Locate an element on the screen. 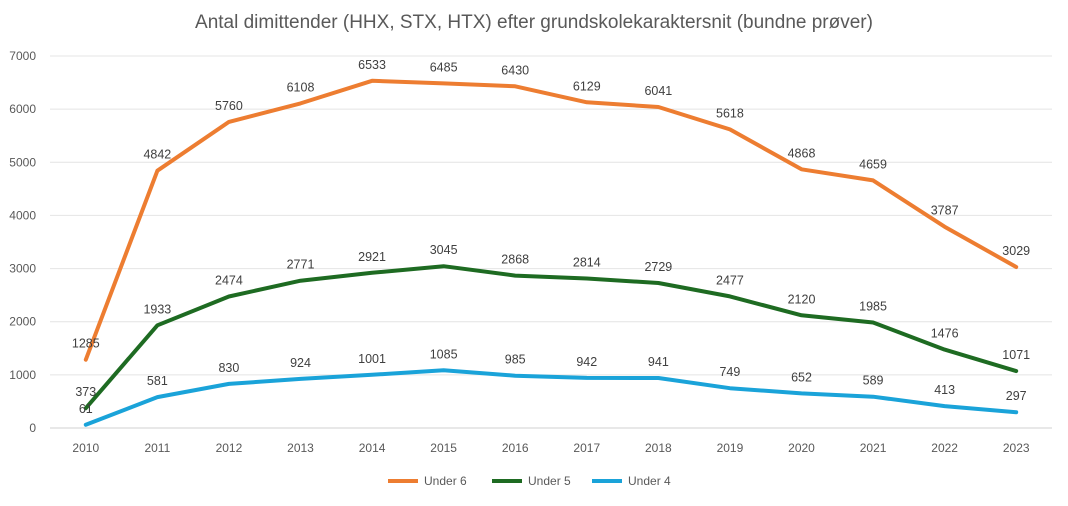 This screenshot has height=506, width=1068. data-label: 1985 is located at coordinates (873, 307).